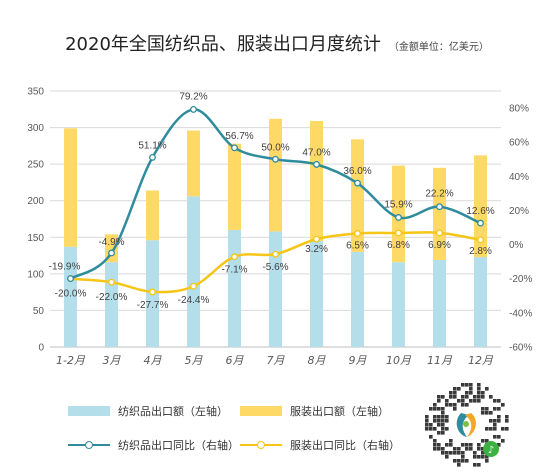  Describe the element at coordinates (223, 44) in the screenshot. I see `chart-title: 2020年全国纺织品、服装出口月度统计` at that location.